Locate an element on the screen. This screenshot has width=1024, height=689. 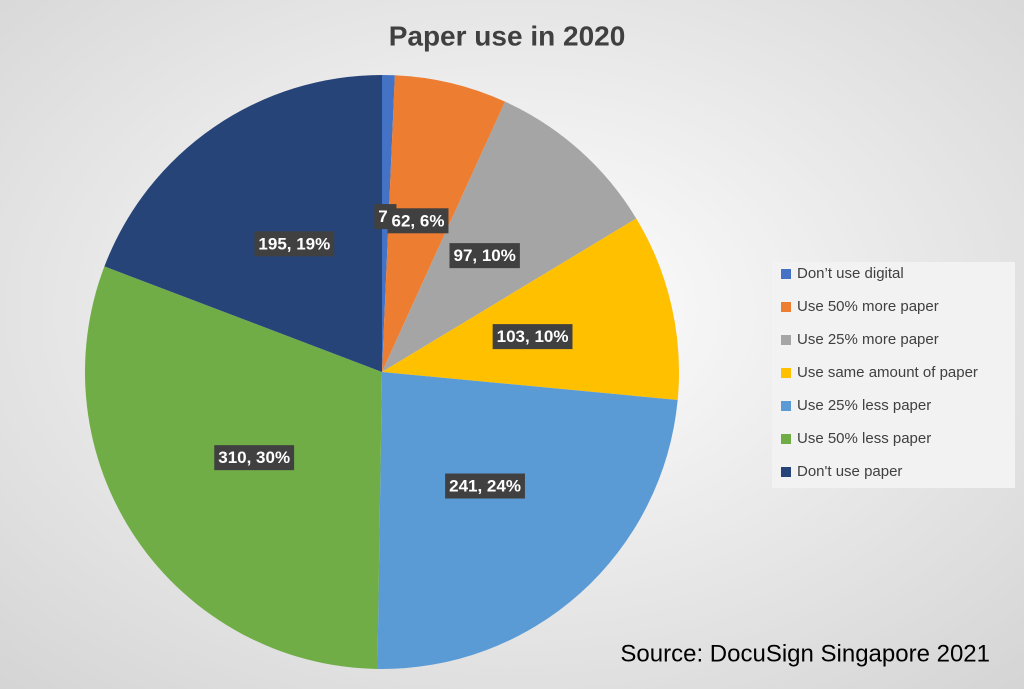
source-note: Source: DocuSign Singapore 2021 is located at coordinates (805, 653).